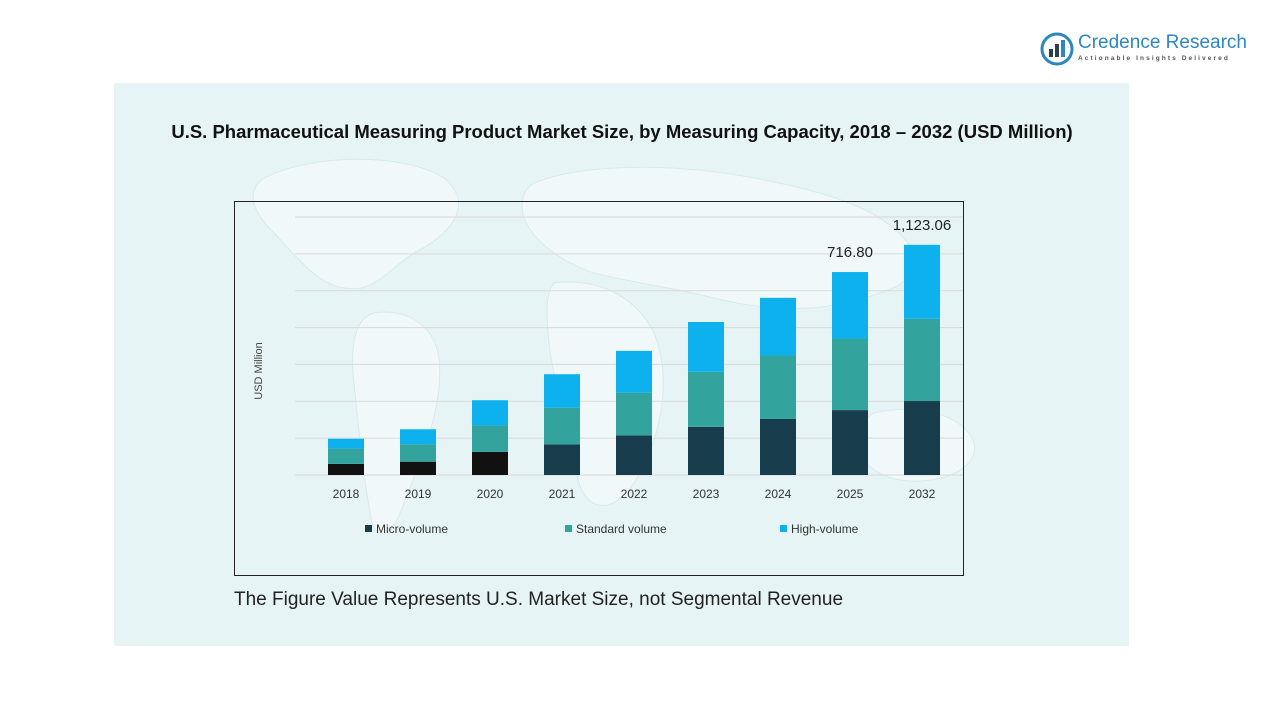 Image resolution: width=1280 pixels, height=720 pixels. I want to click on legend-label-standard-volume: Standard volume, so click(621, 529).